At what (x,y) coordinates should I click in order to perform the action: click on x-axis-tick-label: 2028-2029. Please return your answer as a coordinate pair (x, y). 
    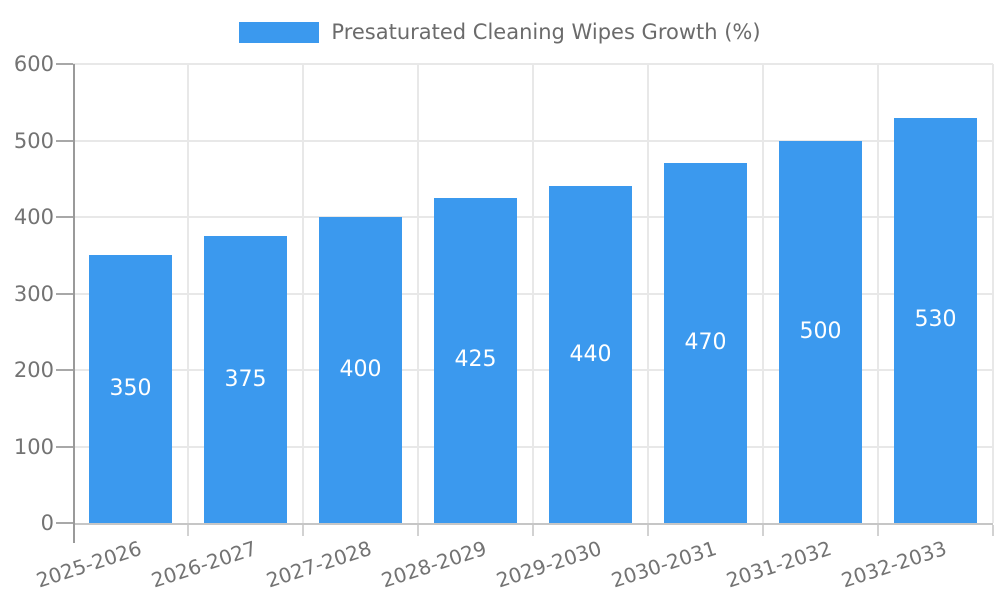
    Looking at the image, I should click on (434, 564).